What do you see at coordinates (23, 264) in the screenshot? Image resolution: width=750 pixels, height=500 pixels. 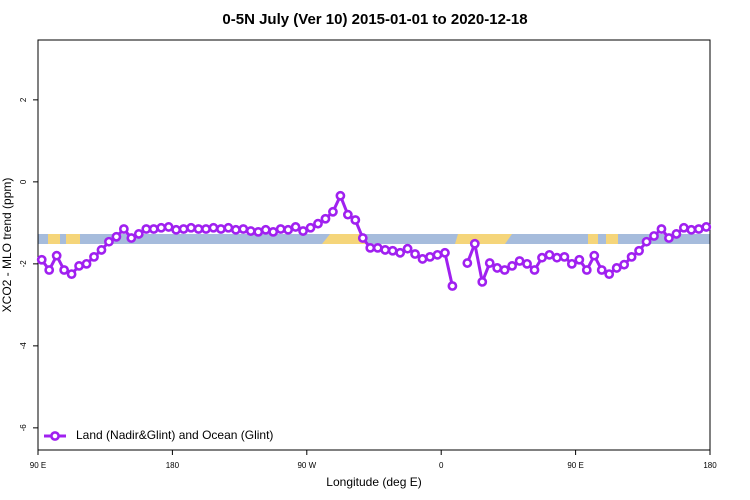 I see `y-tick-label: -2` at bounding box center [23, 264].